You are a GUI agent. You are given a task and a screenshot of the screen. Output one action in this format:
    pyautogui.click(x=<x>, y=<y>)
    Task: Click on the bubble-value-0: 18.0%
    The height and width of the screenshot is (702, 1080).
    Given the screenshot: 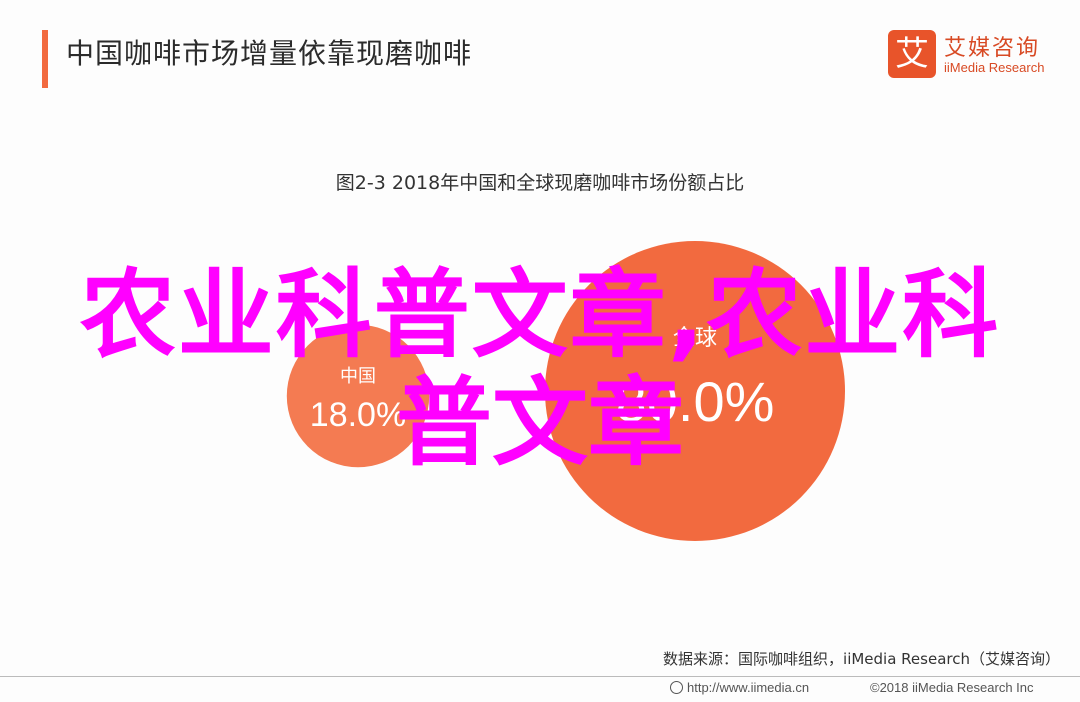 What is the action you would take?
    pyautogui.click(x=358, y=415)
    